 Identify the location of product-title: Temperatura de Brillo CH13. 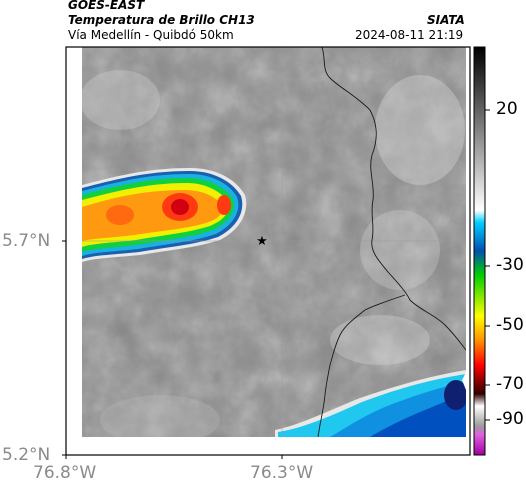
(161, 20).